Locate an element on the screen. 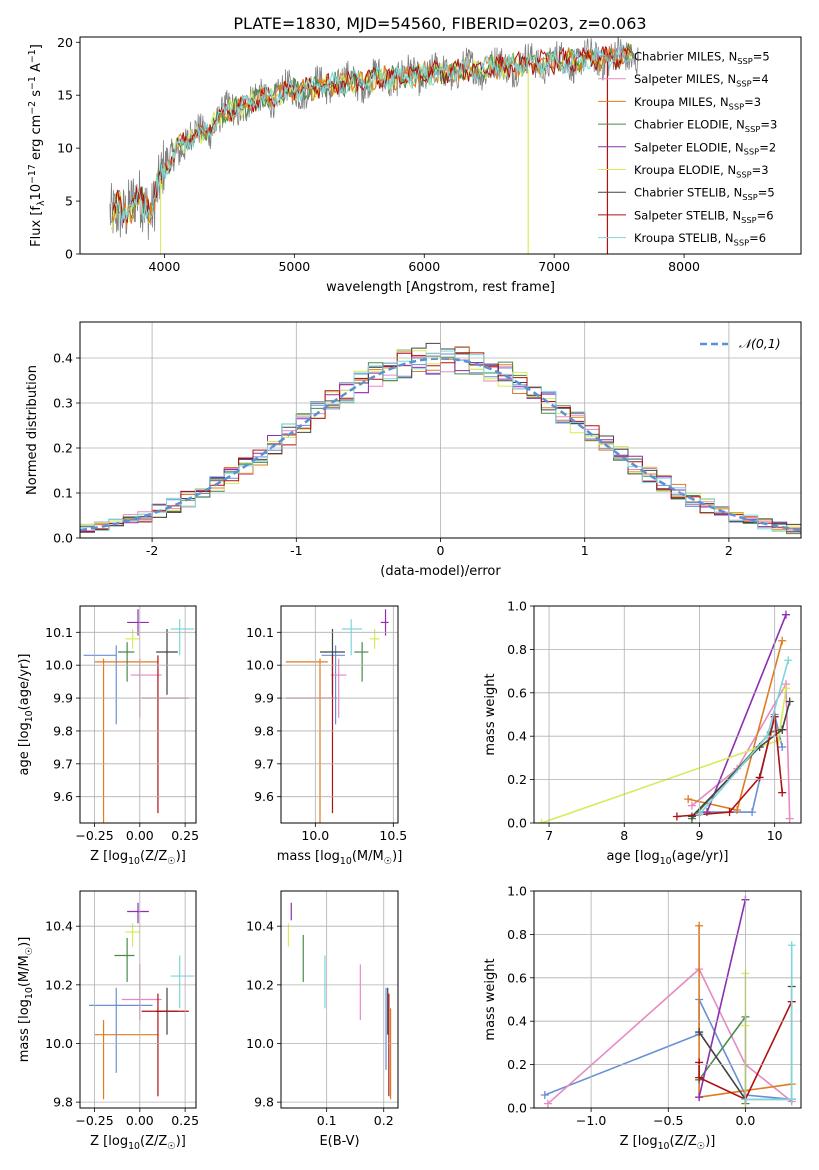 The height and width of the screenshot is (1170, 819). errorbar-salpeter-miles is located at coordinates (338, 688).